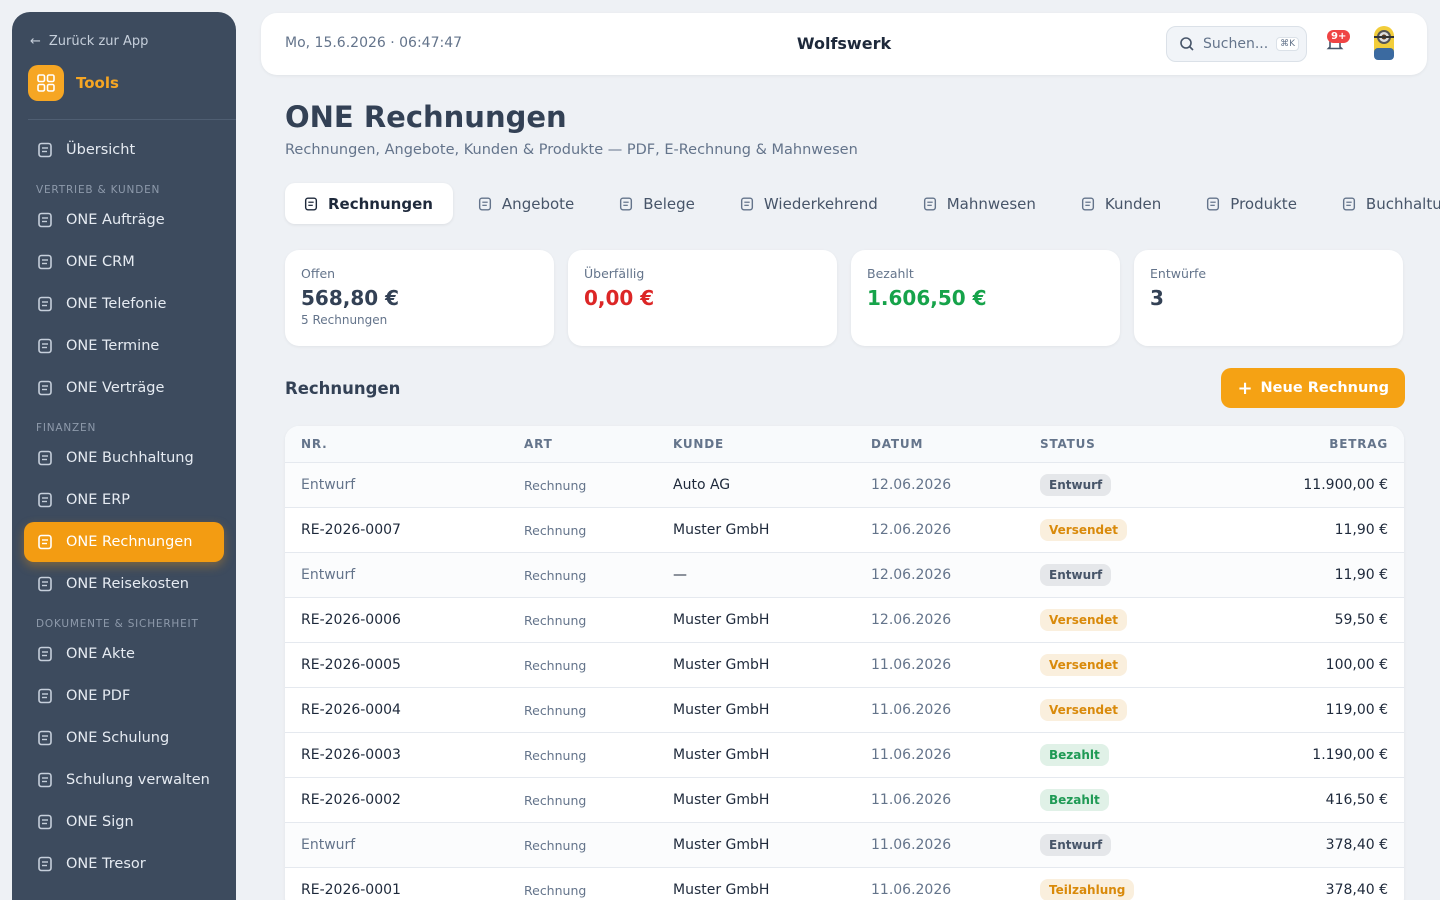 The width and height of the screenshot is (1440, 900). Describe the element at coordinates (124, 696) in the screenshot. I see `nav-item: ONE PDF` at that location.